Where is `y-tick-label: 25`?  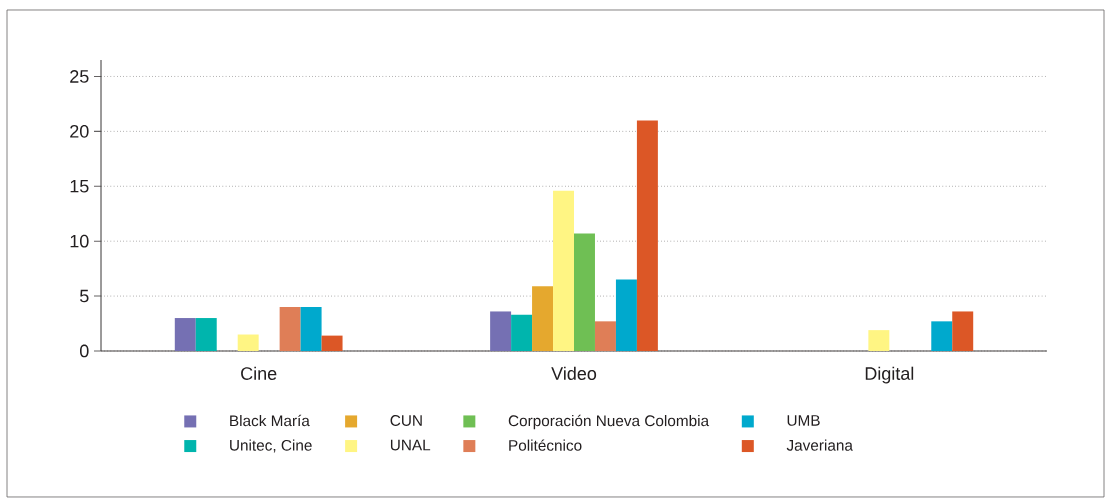 y-tick-label: 25 is located at coordinates (79, 76).